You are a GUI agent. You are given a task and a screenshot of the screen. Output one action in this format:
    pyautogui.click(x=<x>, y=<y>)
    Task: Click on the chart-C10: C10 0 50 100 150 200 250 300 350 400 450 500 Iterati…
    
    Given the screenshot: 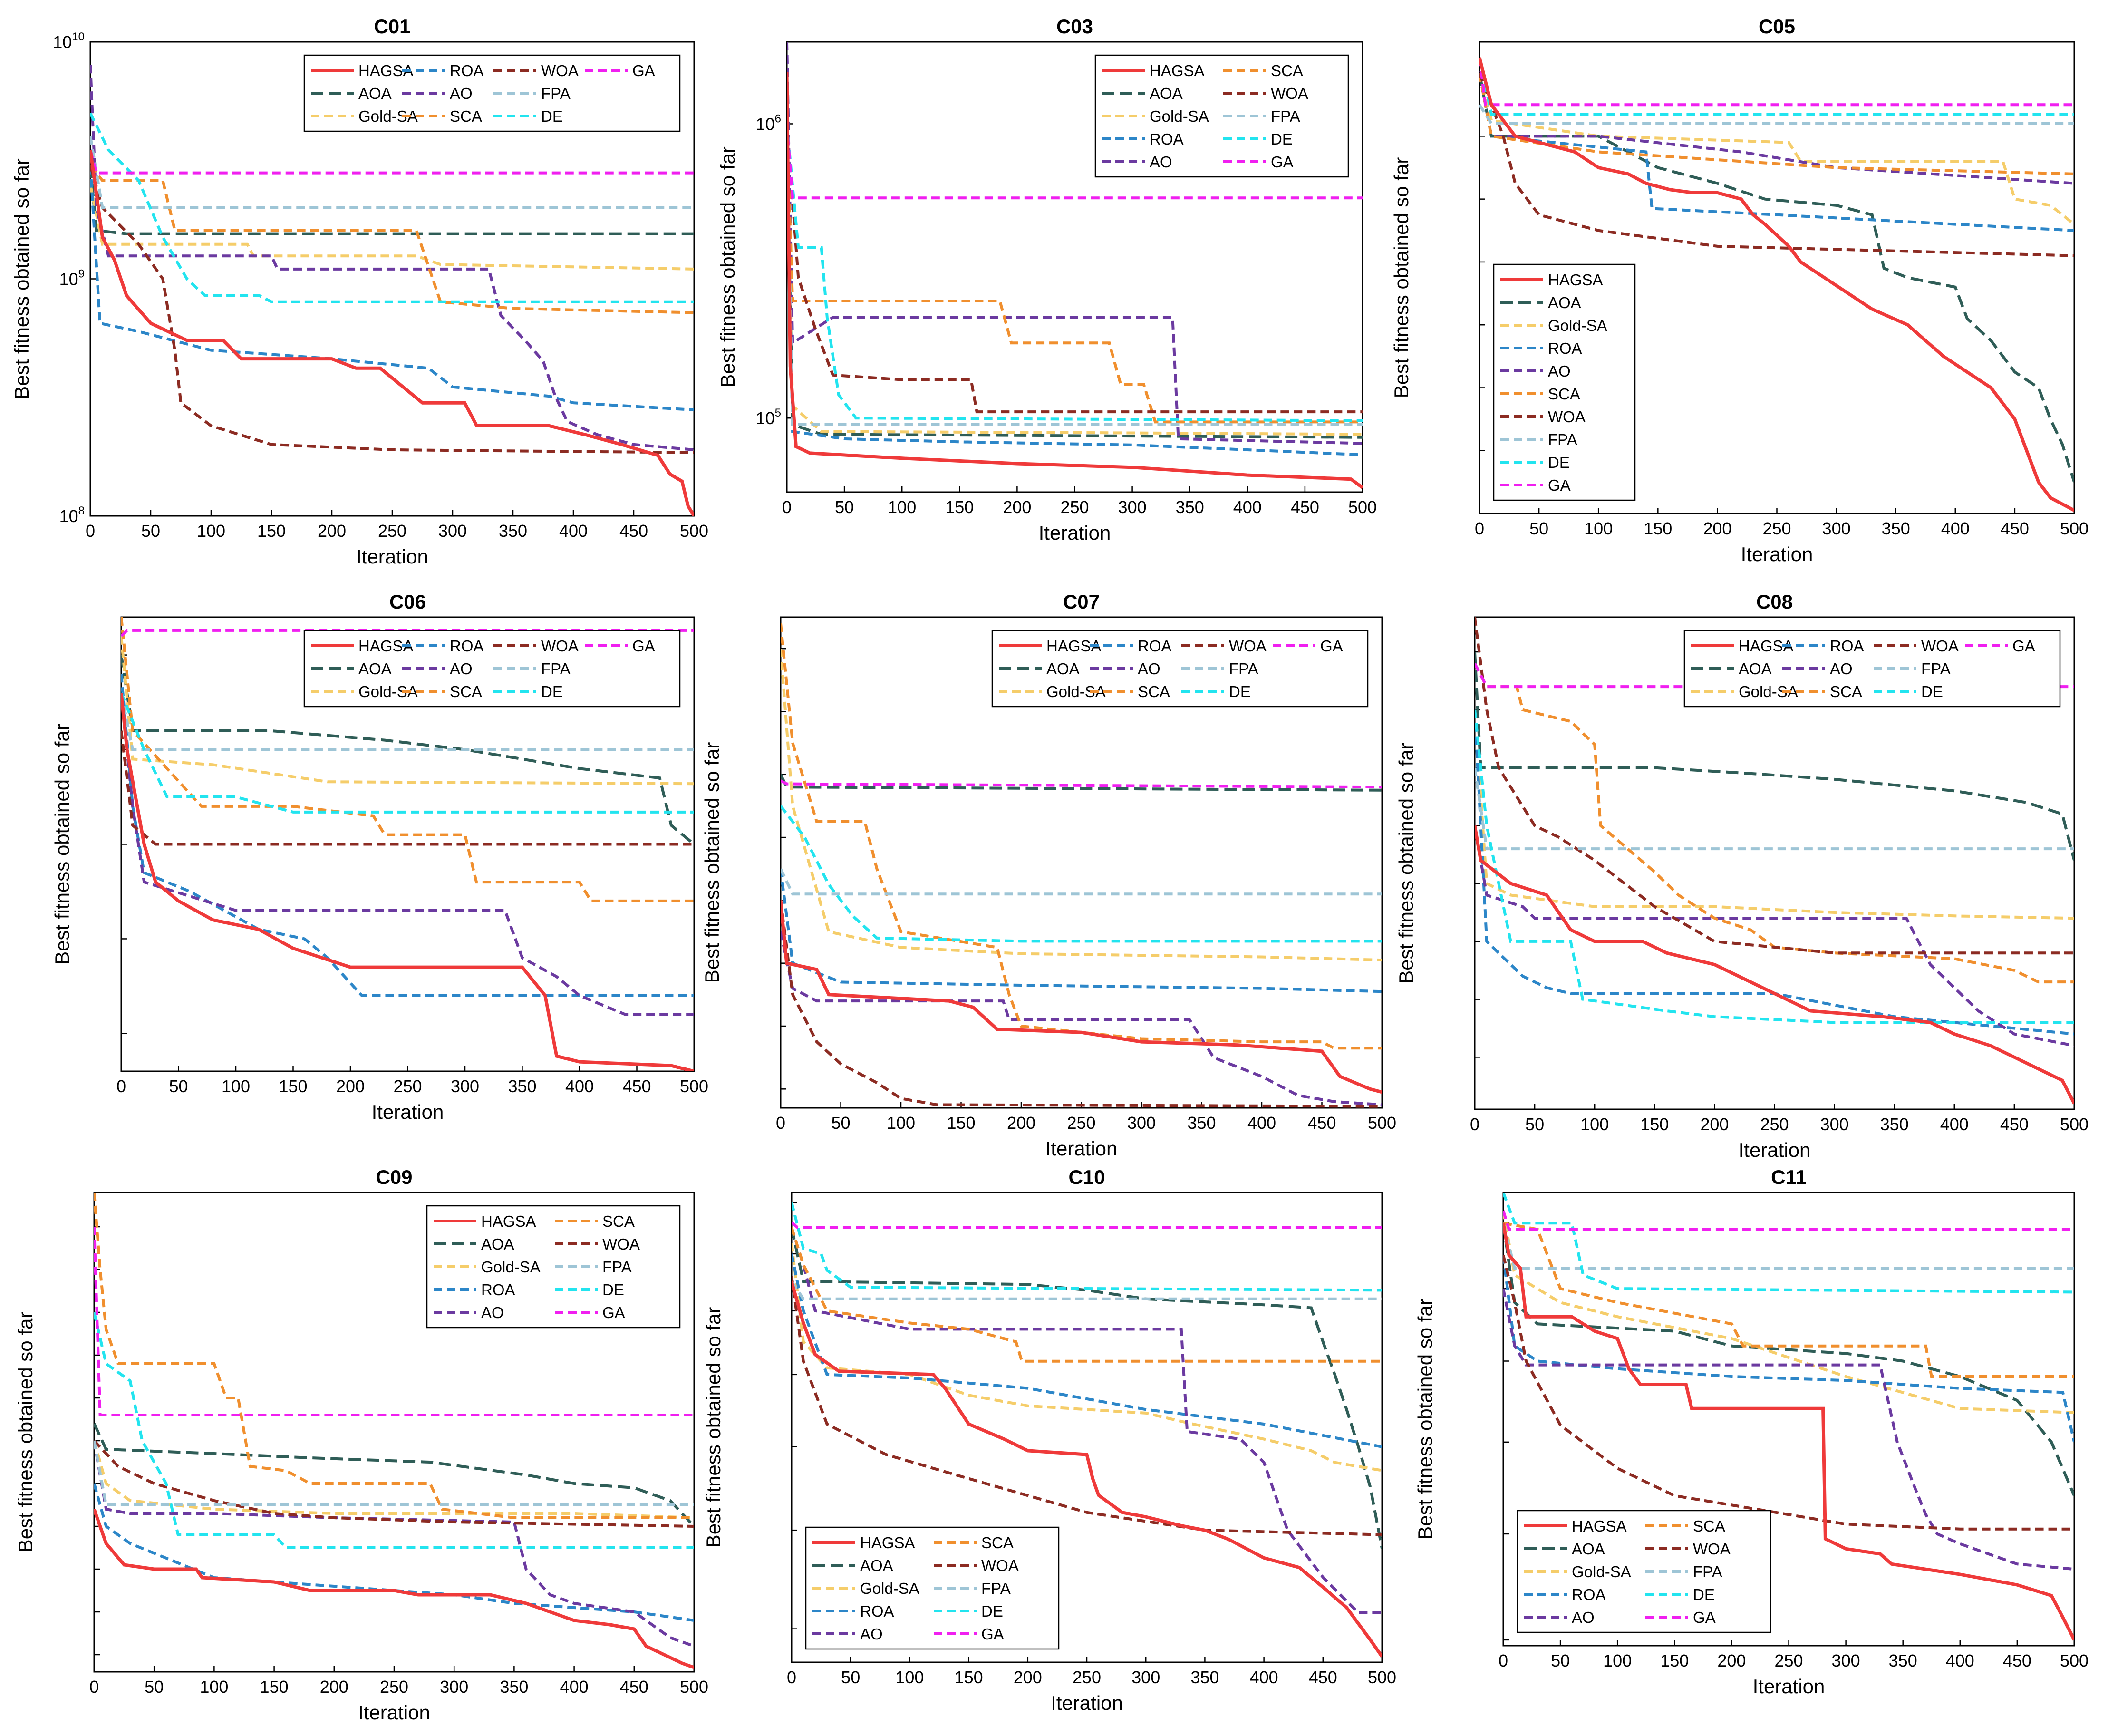 What is the action you would take?
    pyautogui.click(x=1049, y=1440)
    